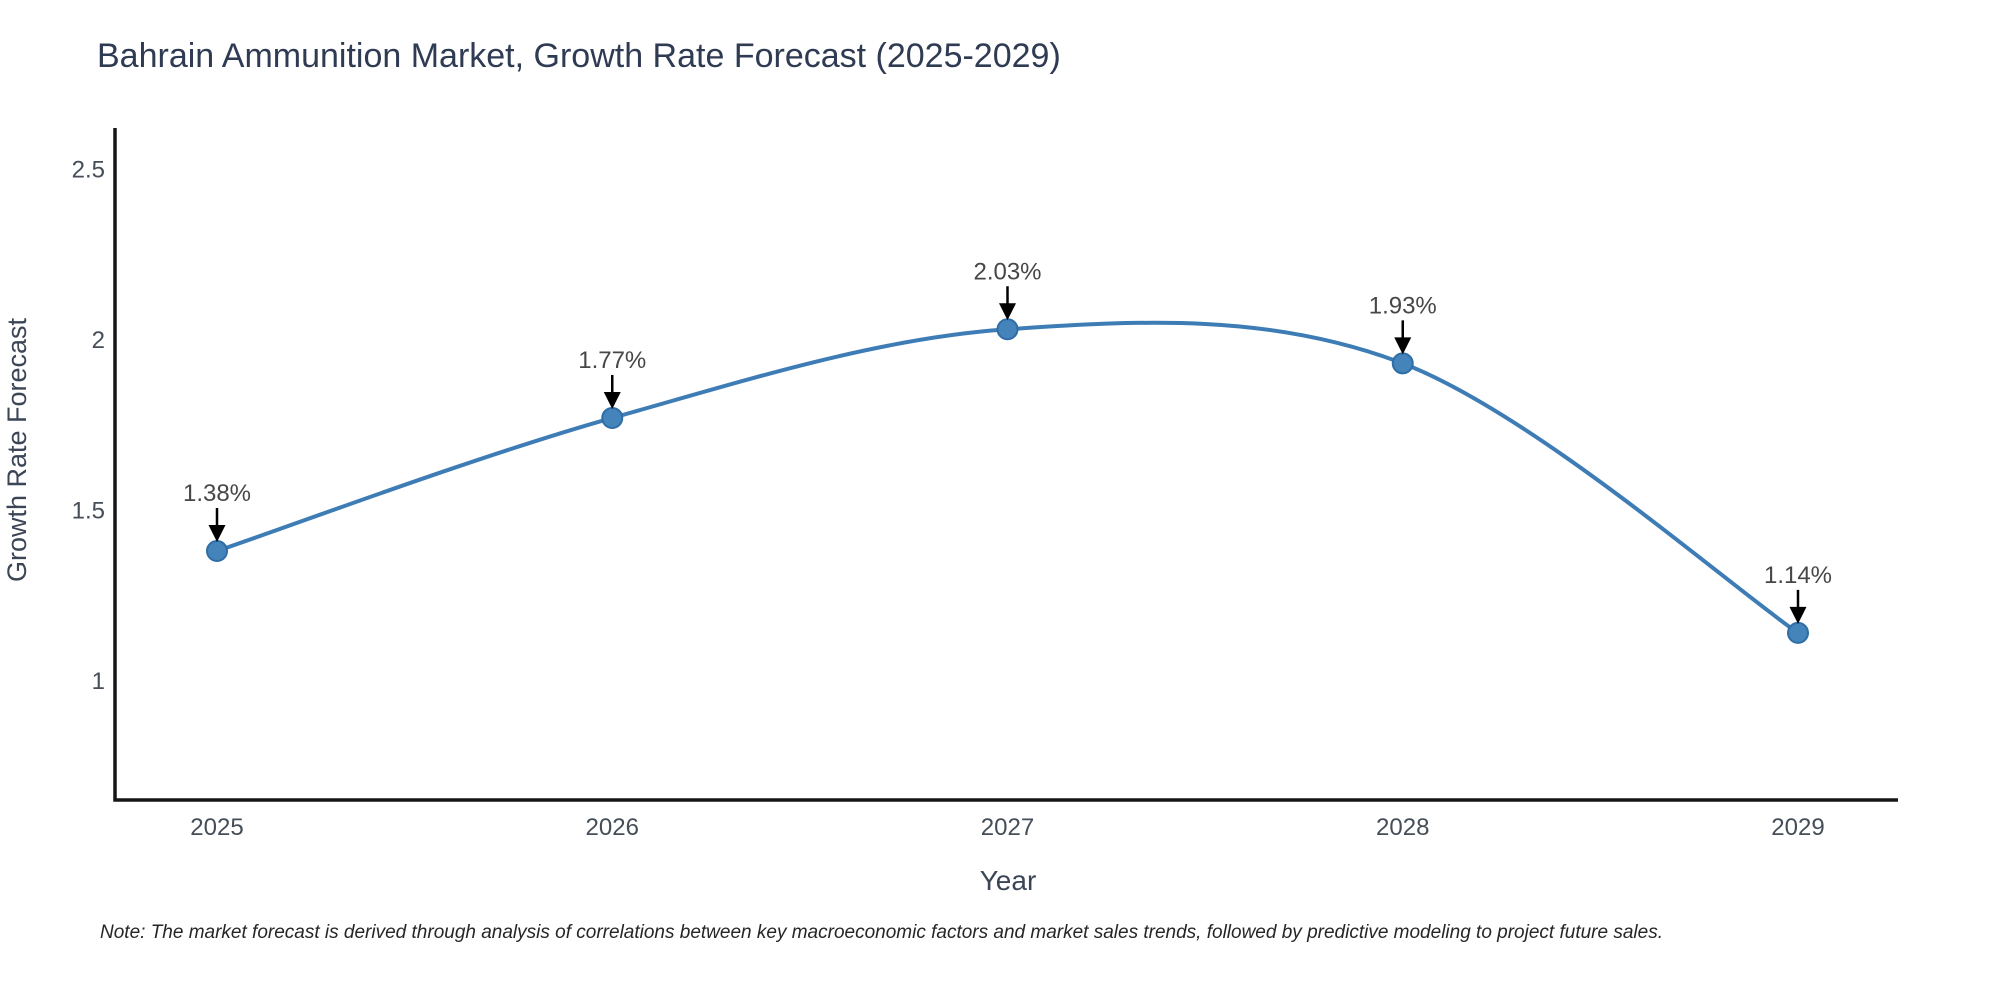 This screenshot has width=2000, height=1000. I want to click on x-tick-label: 2028, so click(1402, 827).